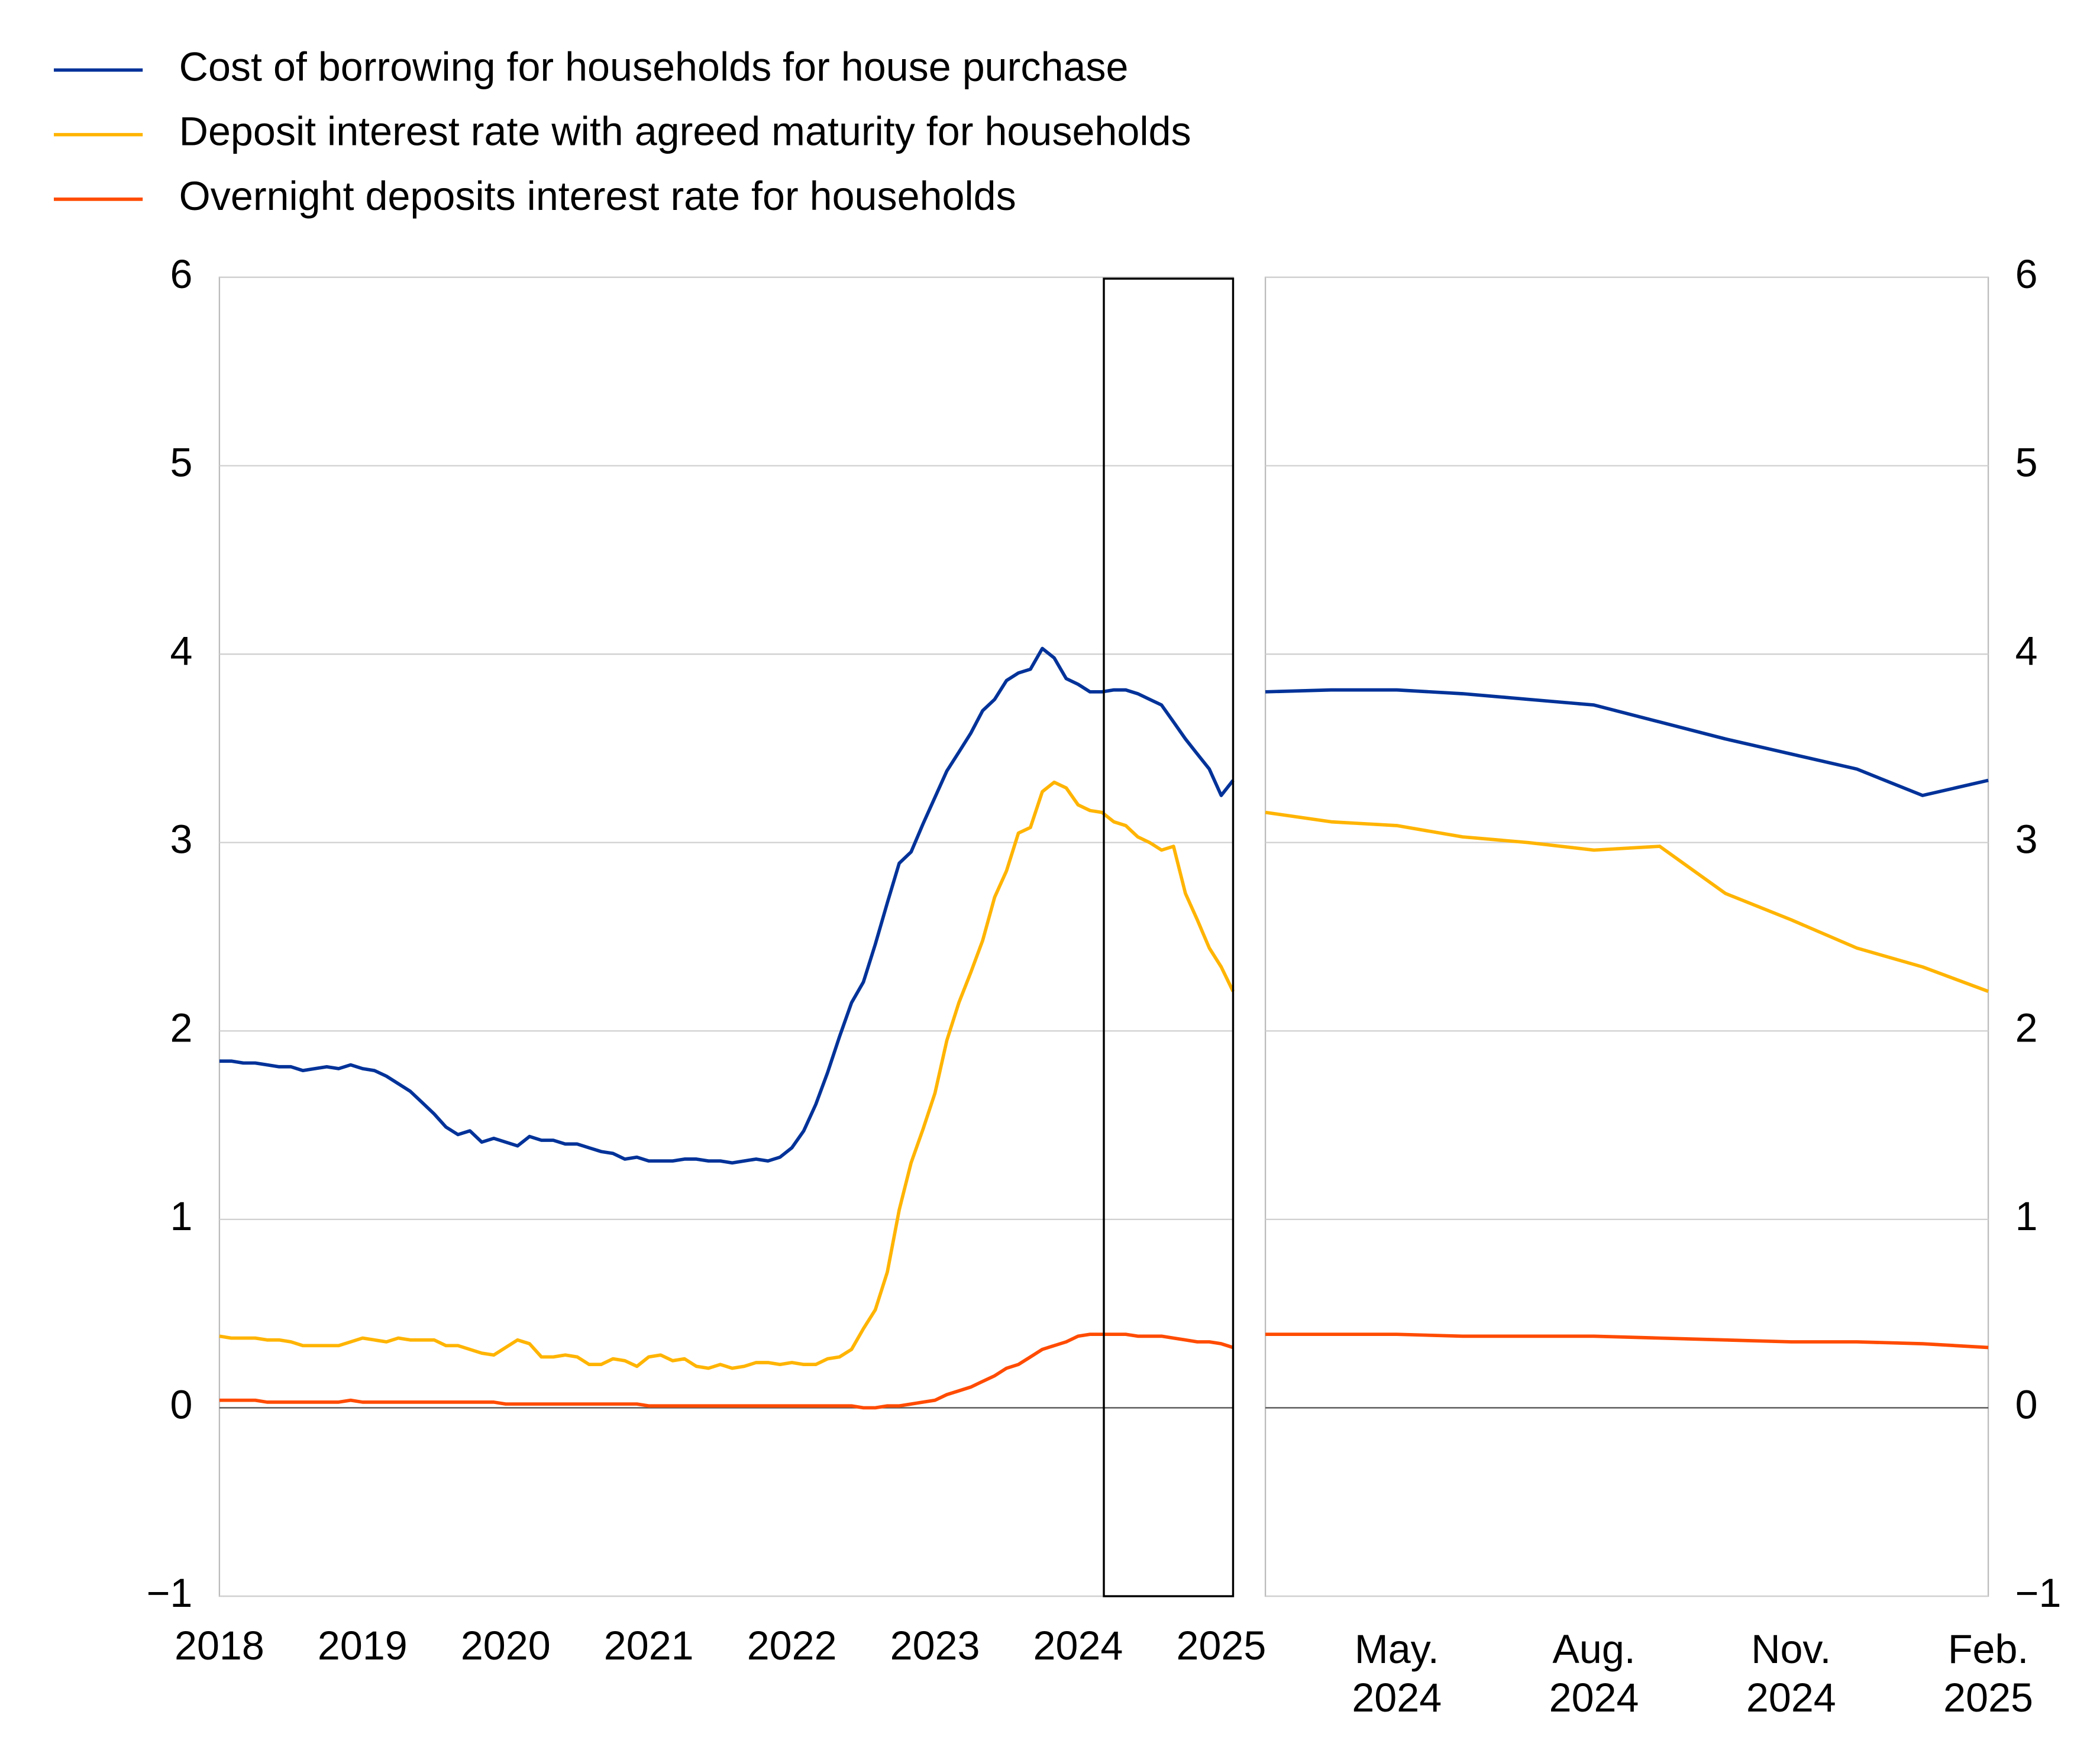  Describe the element at coordinates (1988, 1673) in the screenshot. I see `x-tick-label: Feb. 2025` at that location.